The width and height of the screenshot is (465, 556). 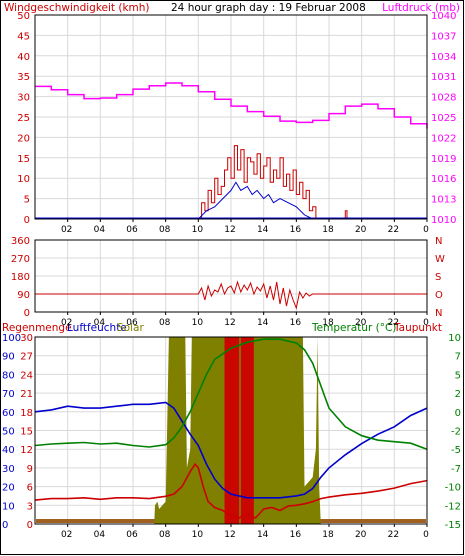 I want to click on humidity-legend: Luftfeuchte, so click(x=97, y=328).